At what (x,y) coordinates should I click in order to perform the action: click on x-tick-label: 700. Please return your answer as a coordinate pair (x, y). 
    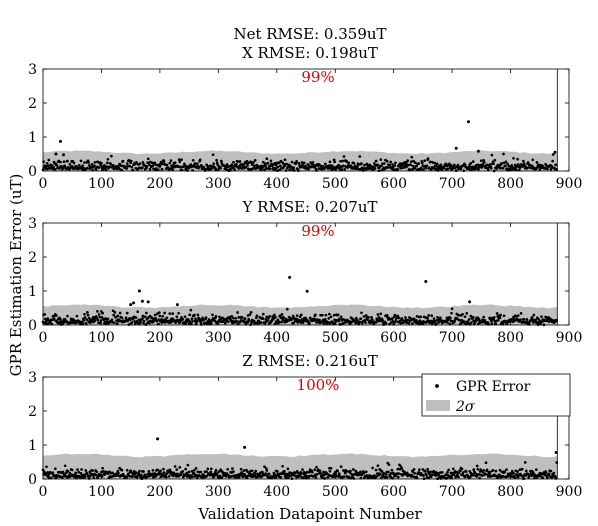
    Looking at the image, I should click on (452, 184).